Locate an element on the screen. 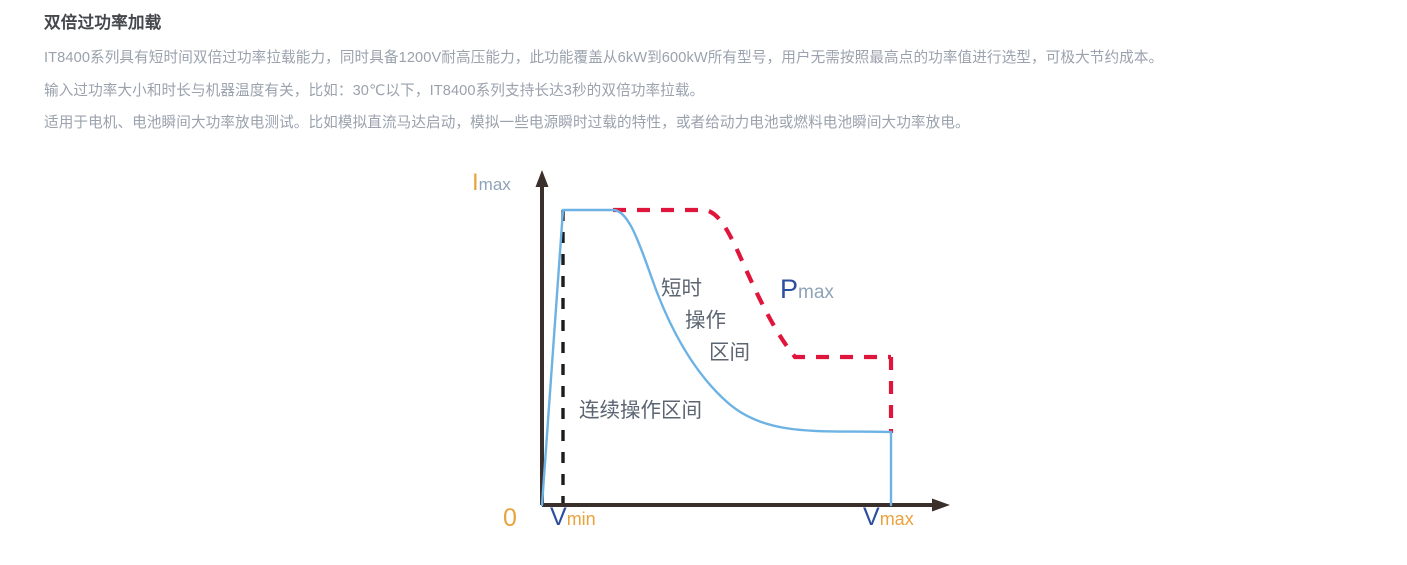  pmax-overload-curve is located at coordinates (752, 283).